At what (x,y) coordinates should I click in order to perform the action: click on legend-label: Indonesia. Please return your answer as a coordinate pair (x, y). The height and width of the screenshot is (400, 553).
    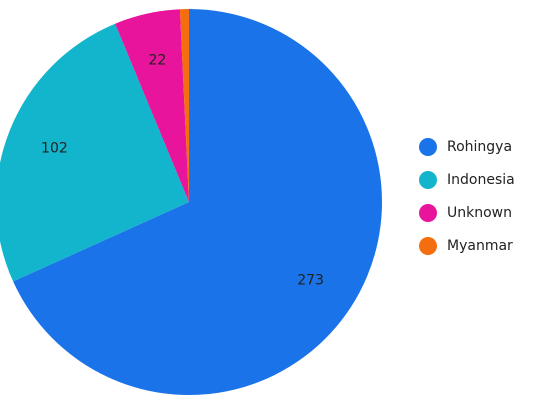
    Looking at the image, I should click on (481, 180).